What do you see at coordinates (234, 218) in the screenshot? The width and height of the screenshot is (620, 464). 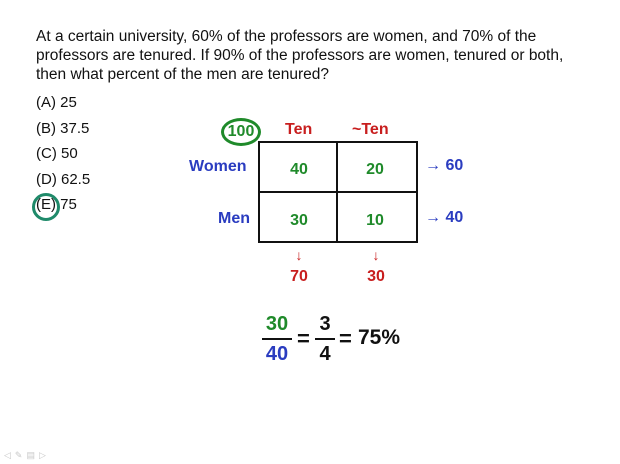 I see `row-header-men: Men` at bounding box center [234, 218].